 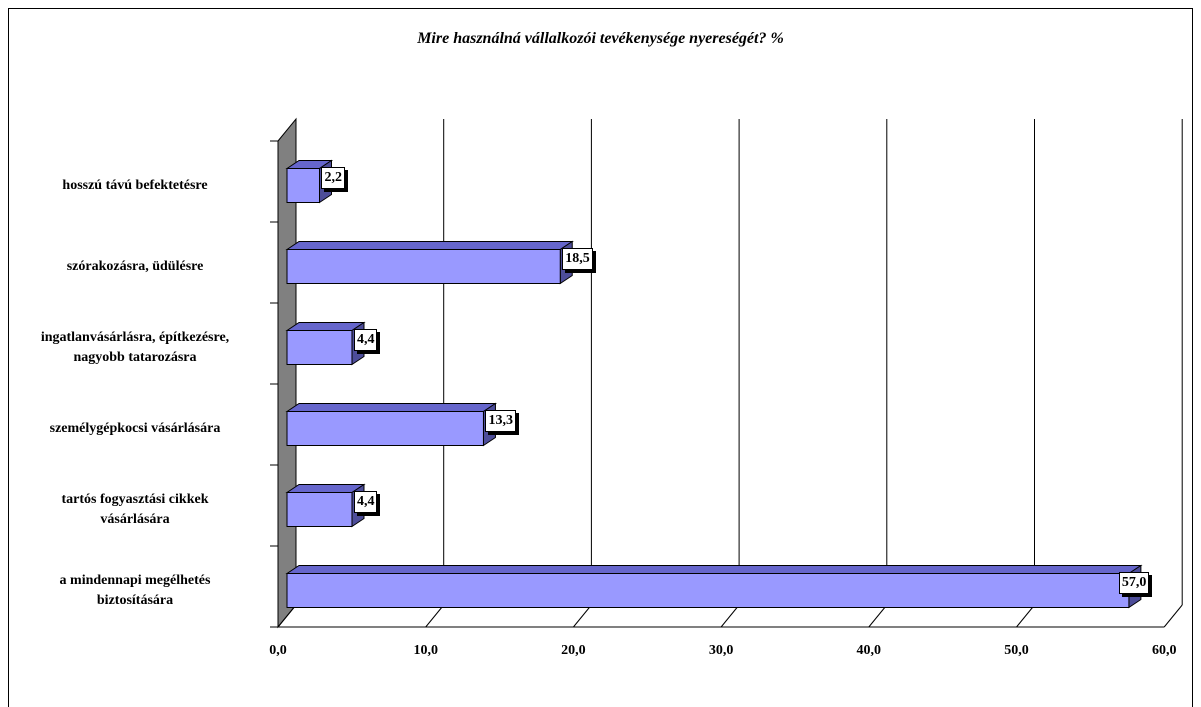 I want to click on category-label-line: a mindennapi megélhetés, so click(x=135, y=580).